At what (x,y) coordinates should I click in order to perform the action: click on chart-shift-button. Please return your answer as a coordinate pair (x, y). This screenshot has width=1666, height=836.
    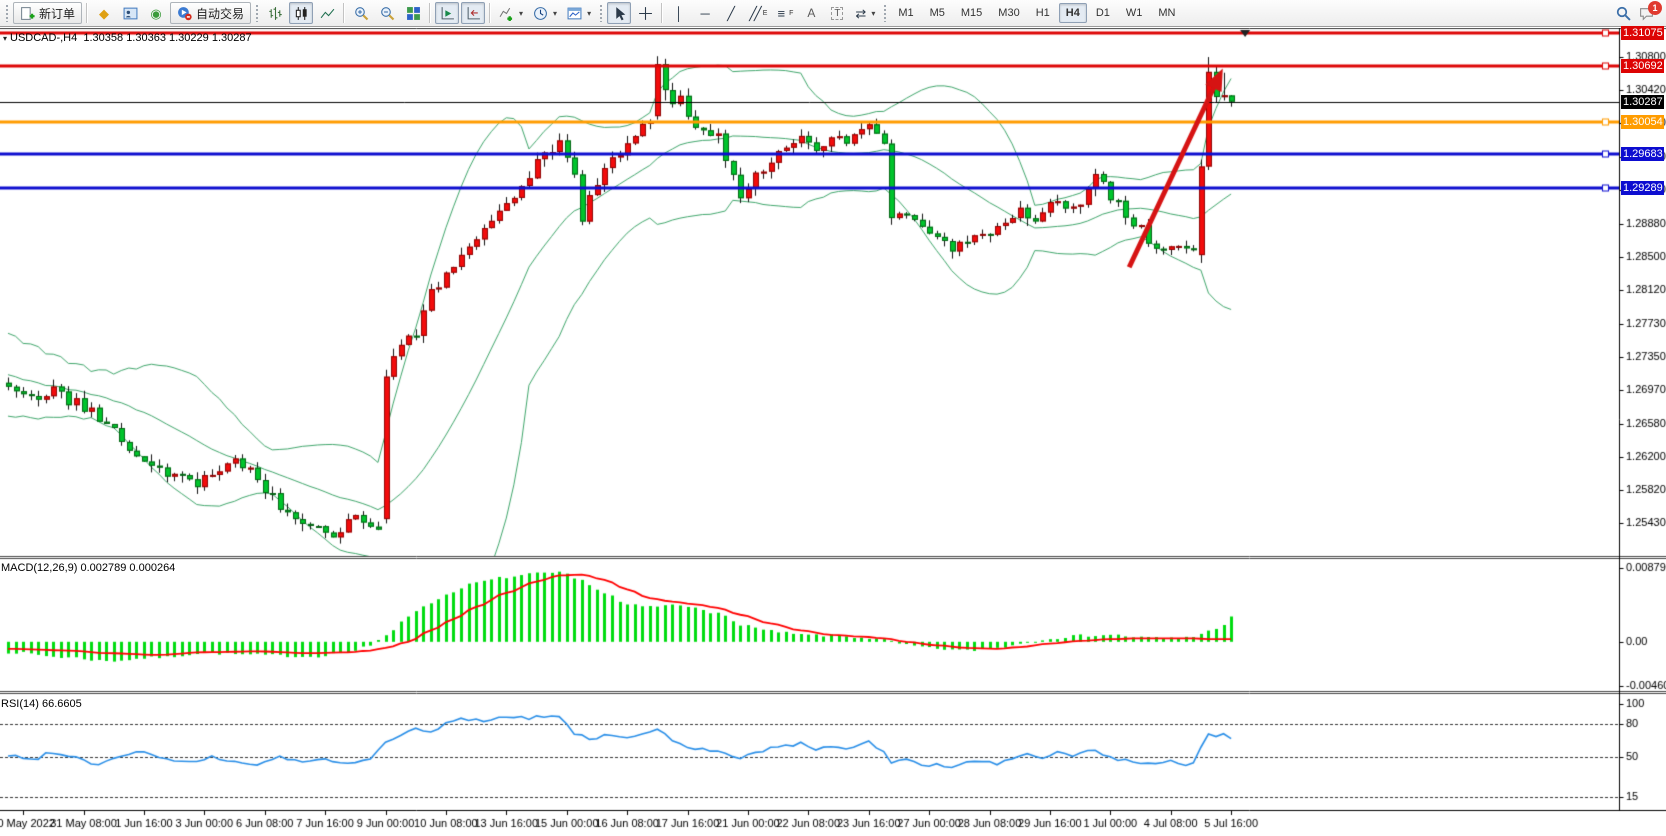
    Looking at the image, I should click on (473, 13).